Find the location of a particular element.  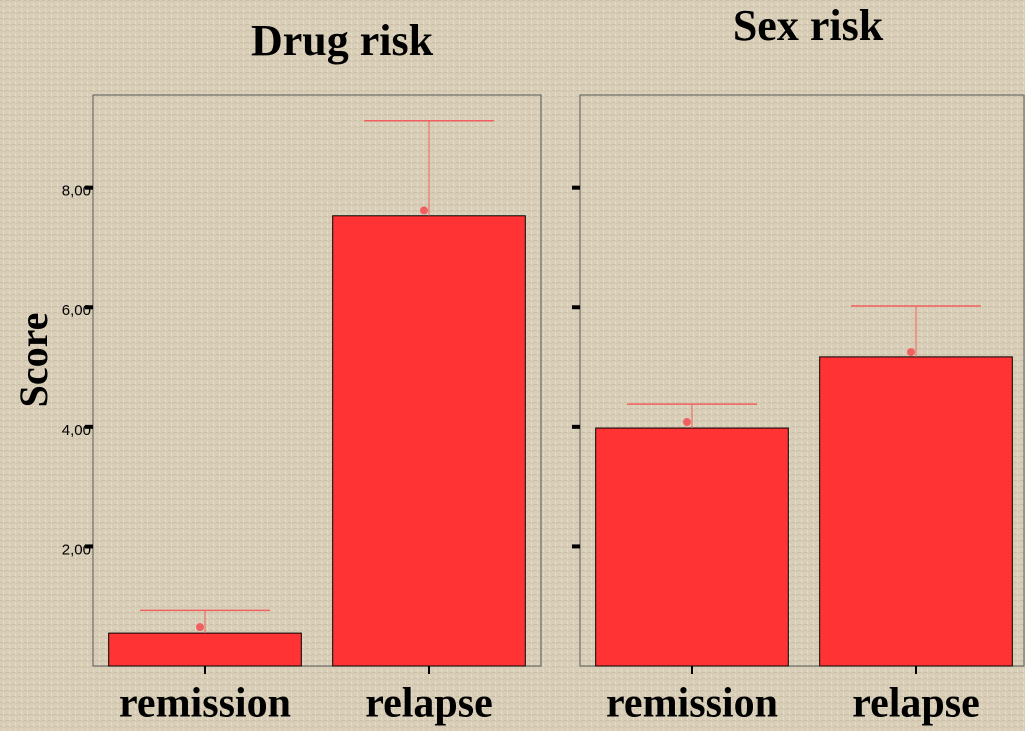

y-tick-label: 4,00 is located at coordinates (76, 430).